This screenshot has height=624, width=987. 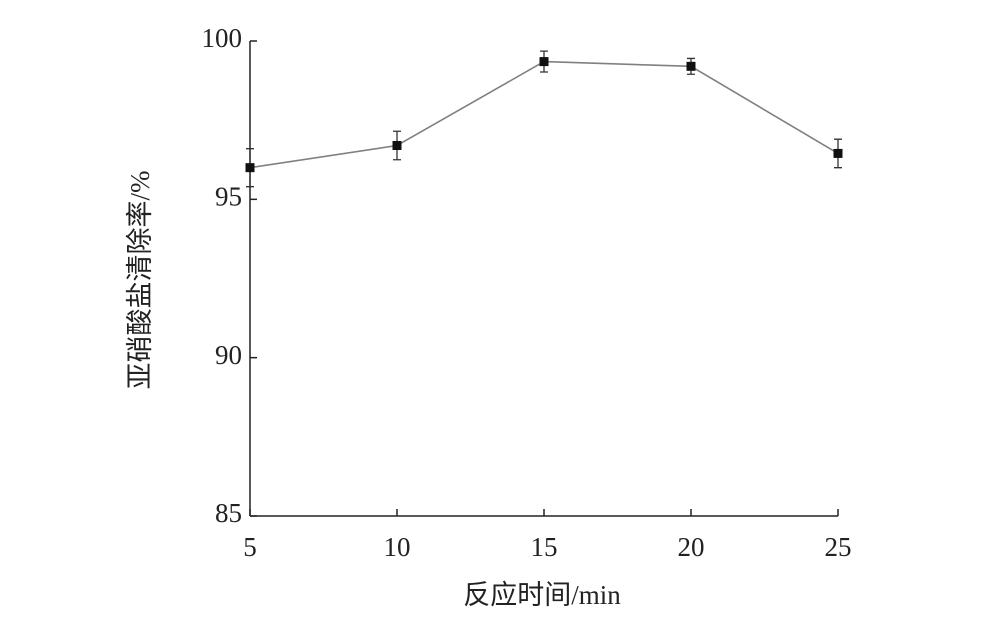 I want to click on y-axis-label: 亚硝酸盐清除率/%, so click(x=140, y=280).